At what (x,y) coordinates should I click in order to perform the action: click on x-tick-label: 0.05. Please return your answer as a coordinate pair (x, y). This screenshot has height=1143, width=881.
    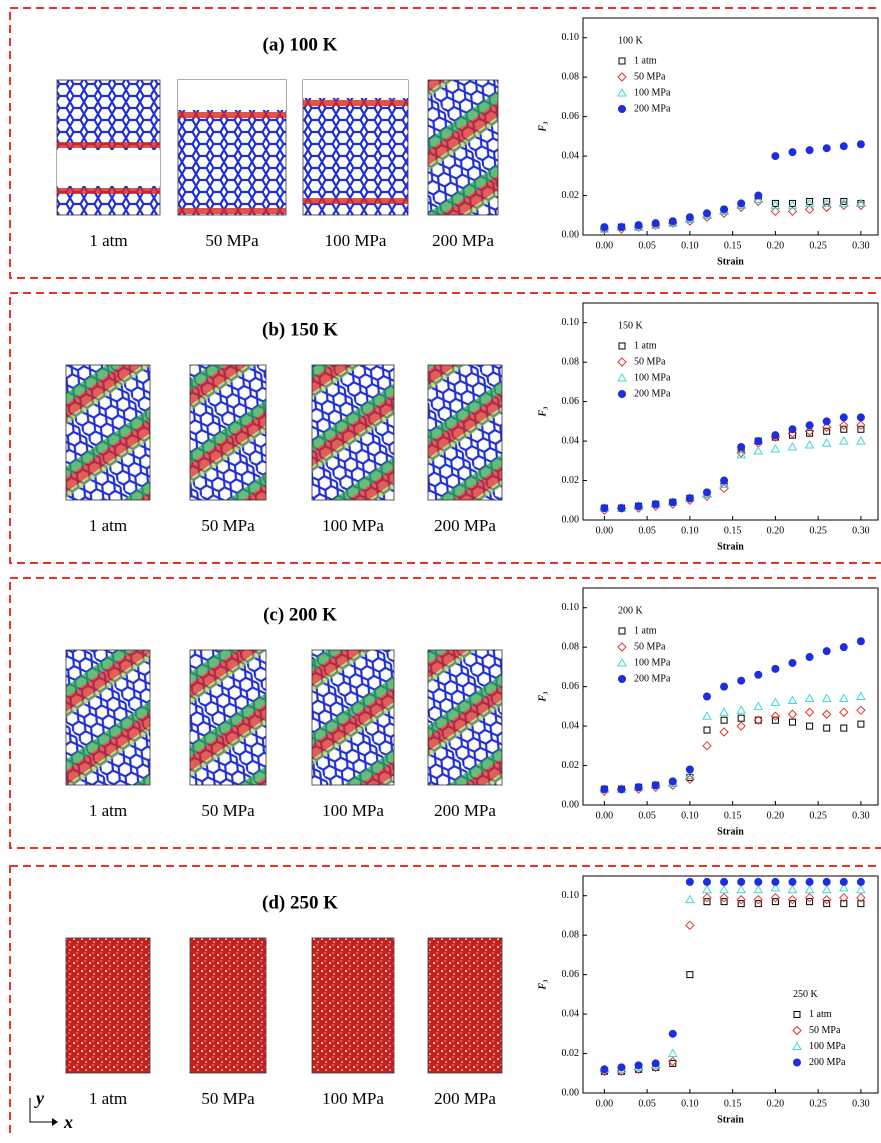
    Looking at the image, I should click on (647, 815).